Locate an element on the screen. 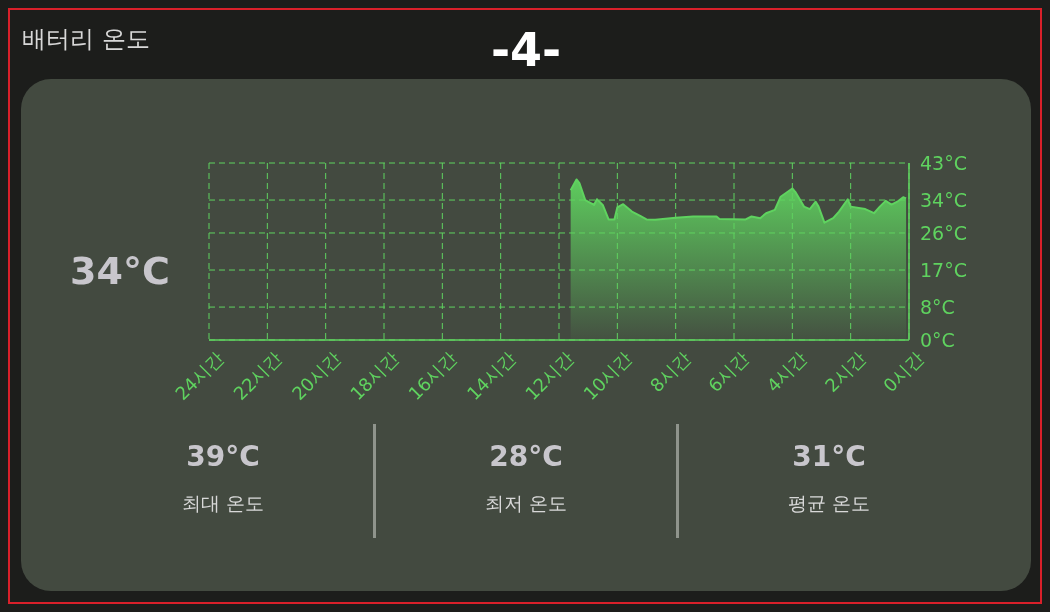 The image size is (1050, 612). chart-title: 배터리 온도 is located at coordinates (86, 39).